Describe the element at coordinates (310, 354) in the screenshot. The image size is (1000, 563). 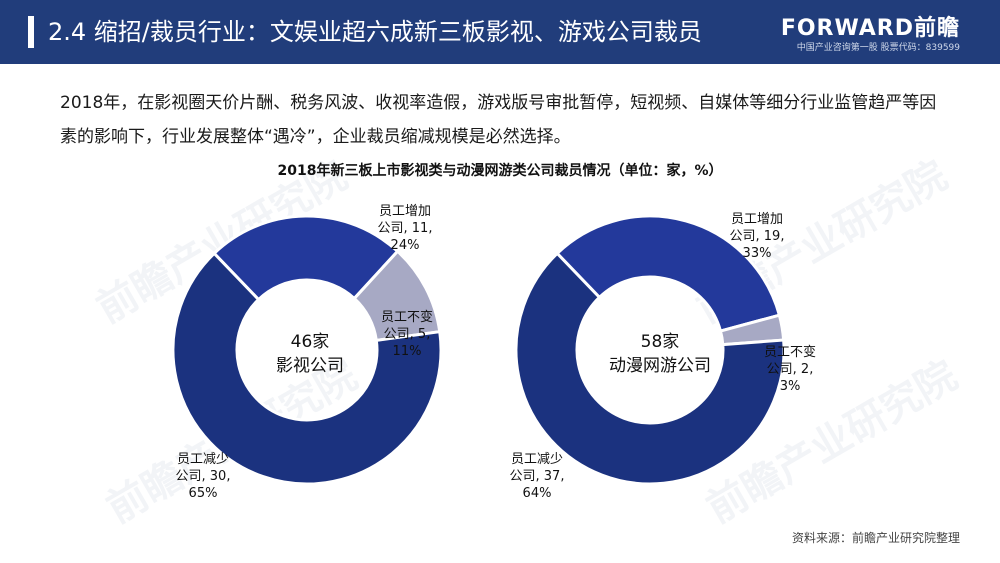
I see `donut1-center-label: 46家 影视公司` at that location.